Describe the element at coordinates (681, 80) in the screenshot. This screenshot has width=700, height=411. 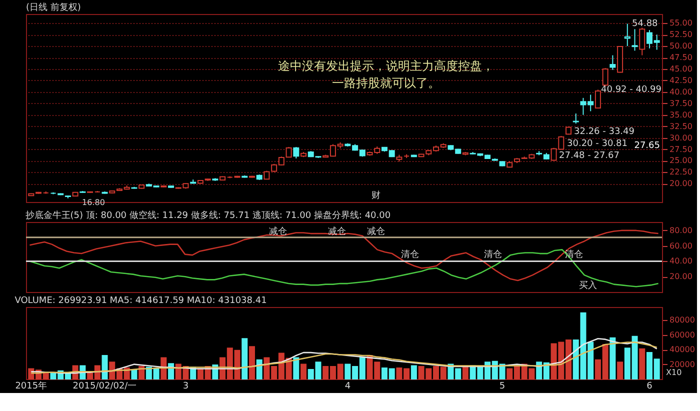
I see `y-tick-label: 42.50` at that location.